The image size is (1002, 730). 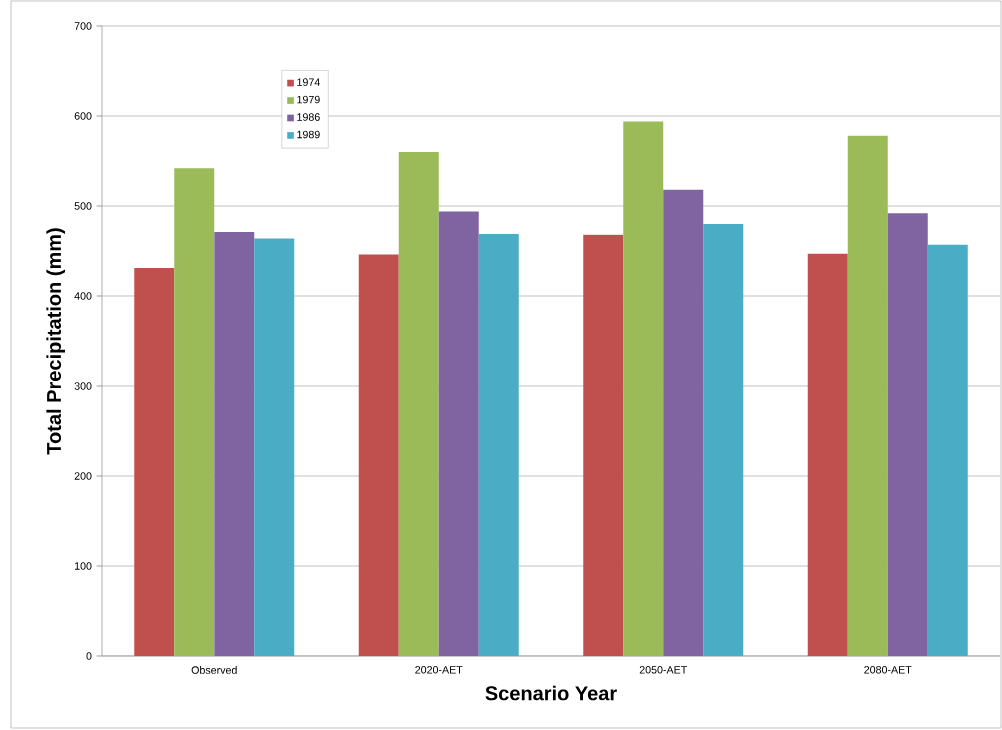 What do you see at coordinates (214, 670) in the screenshot?
I see `x-tick-label: Observed` at bounding box center [214, 670].